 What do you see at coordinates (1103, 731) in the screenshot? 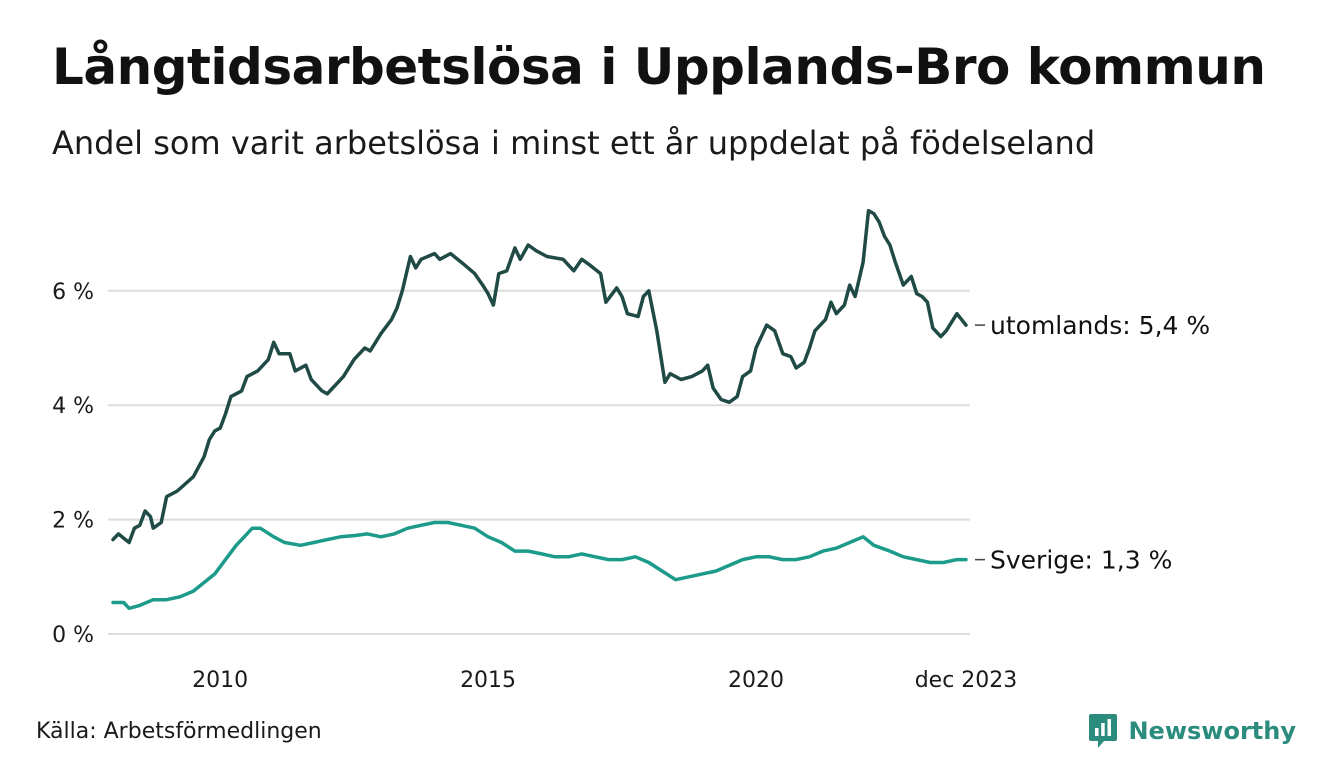
I see `newsworthy-logo-icon` at bounding box center [1103, 731].